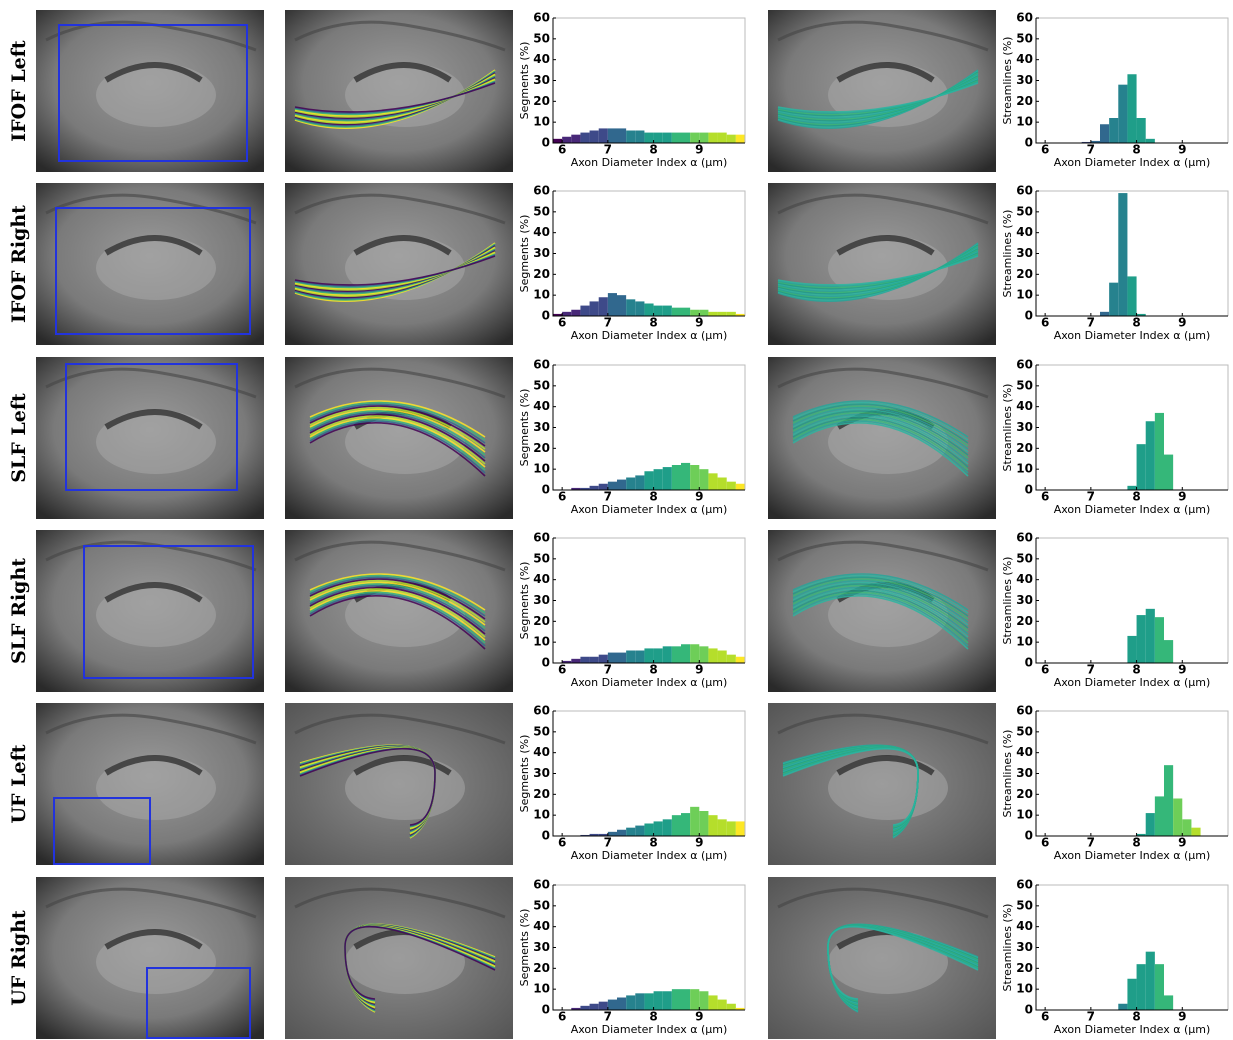 The width and height of the screenshot is (1233, 1040). What do you see at coordinates (541, 295) in the screenshot?
I see `y-tick-label: 10` at bounding box center [541, 295].